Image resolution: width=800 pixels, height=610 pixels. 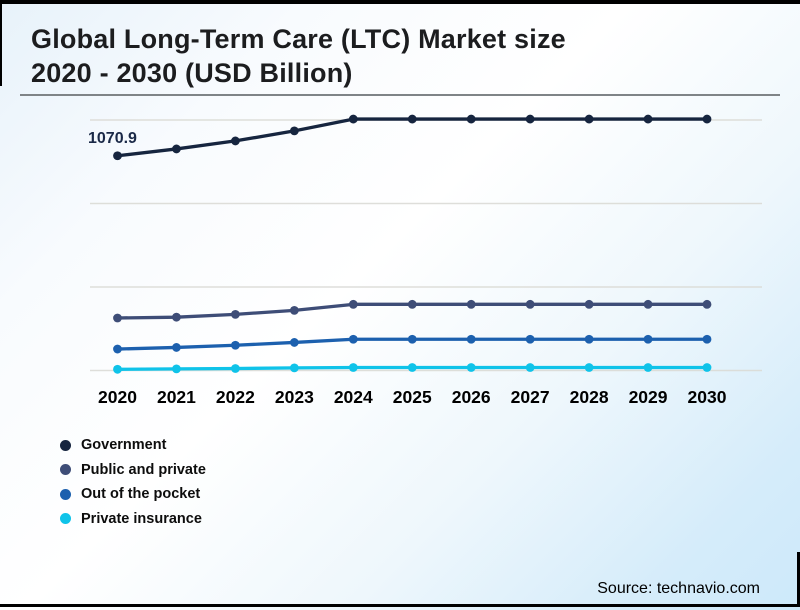 What do you see at coordinates (298, 39) in the screenshot?
I see `chart-title-line1: Global Long-Term Care (LTC) Market size` at bounding box center [298, 39].